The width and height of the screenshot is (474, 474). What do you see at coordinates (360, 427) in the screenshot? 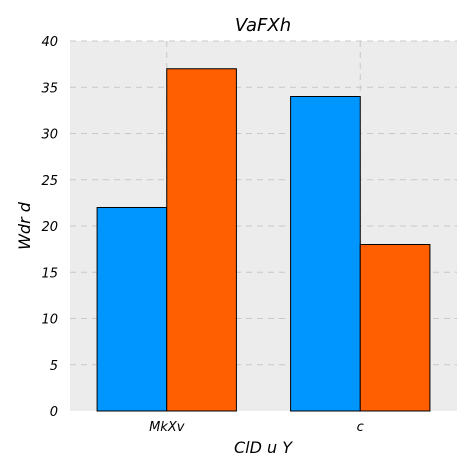
I see `x-tick-label: c` at bounding box center [360, 427].